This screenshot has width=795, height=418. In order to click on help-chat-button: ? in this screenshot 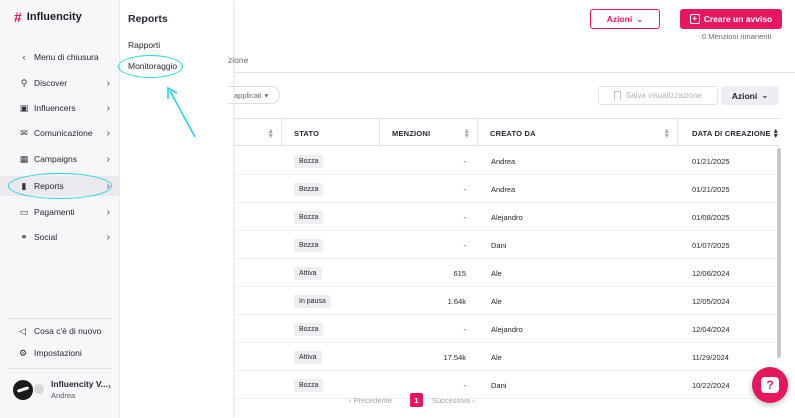, I will do `click(770, 385)`.